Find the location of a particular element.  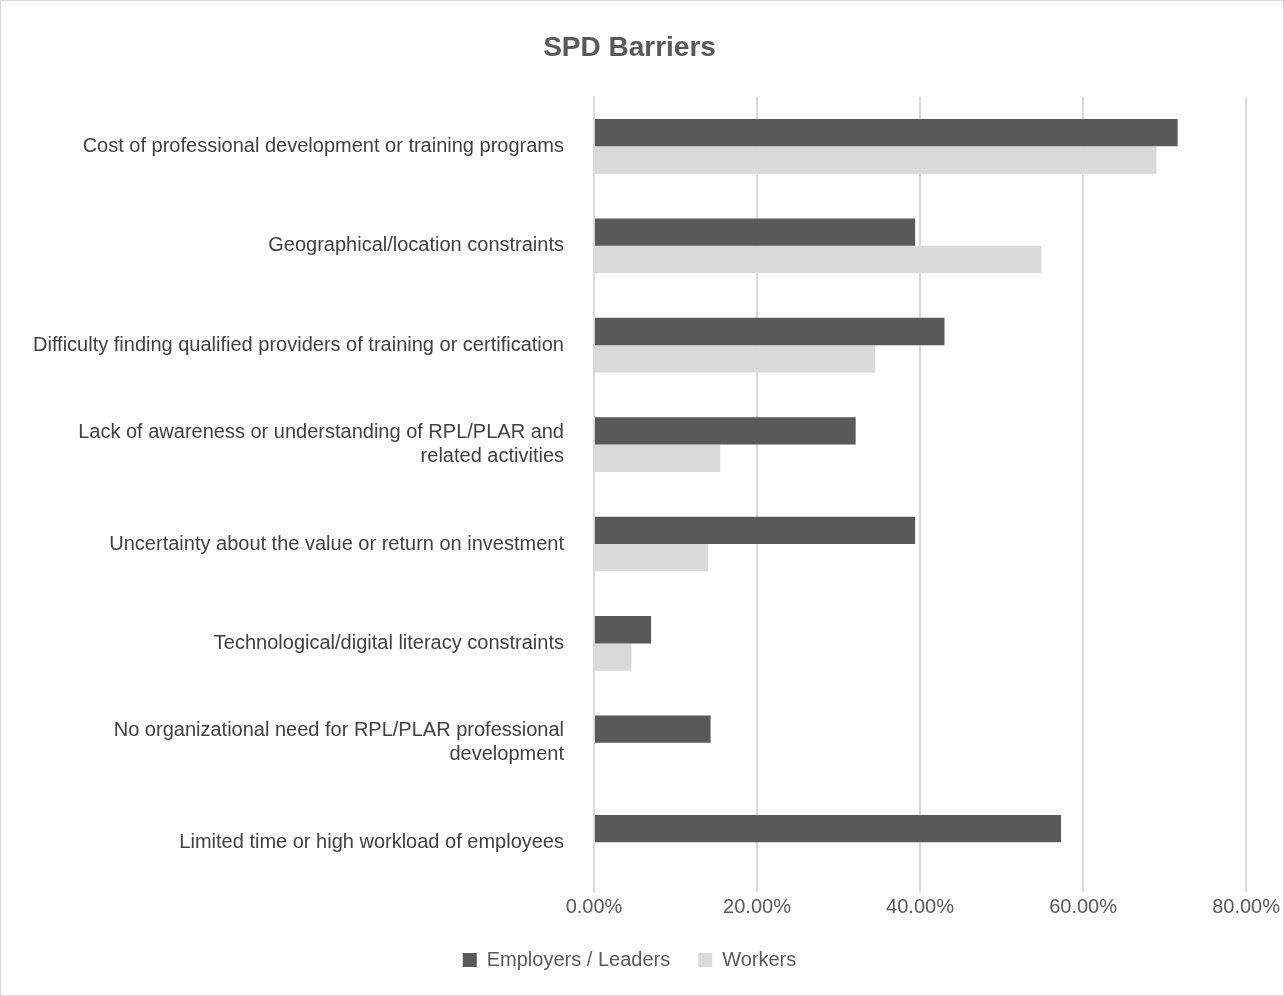

x-tick-label: 60.00% is located at coordinates (1083, 905).